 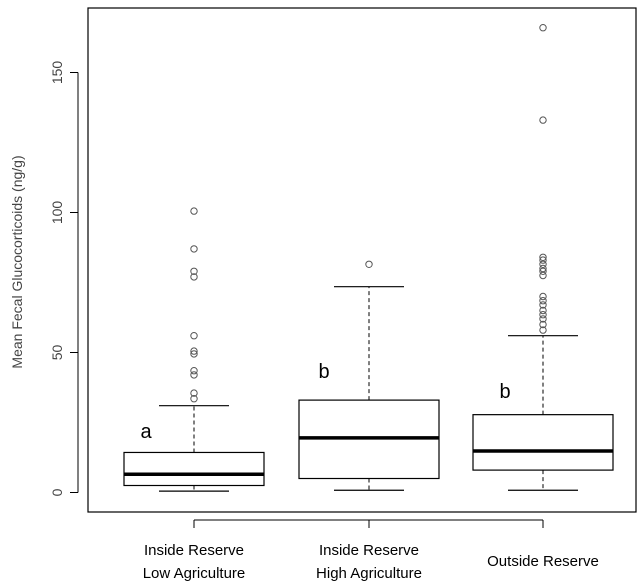 What do you see at coordinates (57, 353) in the screenshot?
I see `y-tick-label-50: 50` at bounding box center [57, 353].